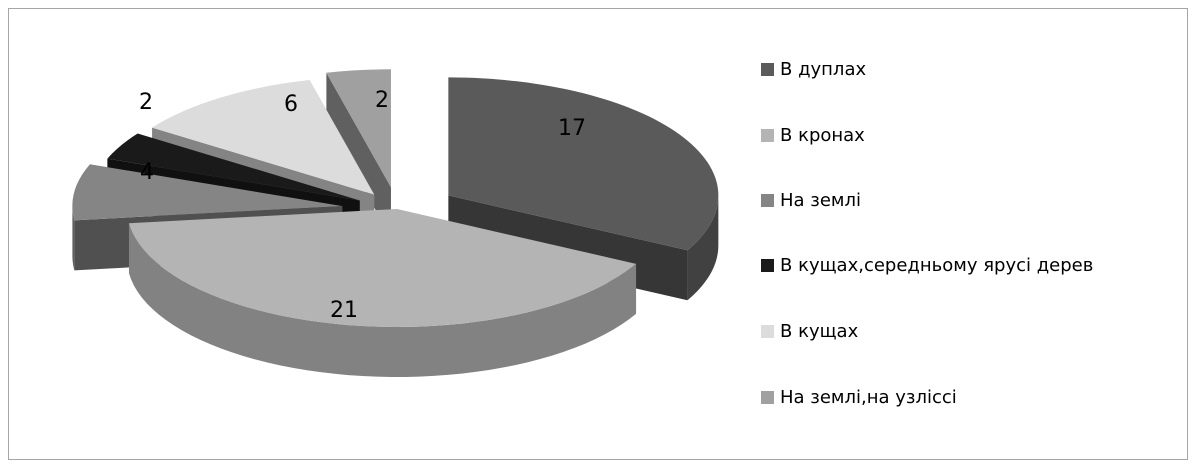 The image size is (1195, 466). Describe the element at coordinates (358, 128) in the screenshot. I see `pie-slice-6-top` at that location.